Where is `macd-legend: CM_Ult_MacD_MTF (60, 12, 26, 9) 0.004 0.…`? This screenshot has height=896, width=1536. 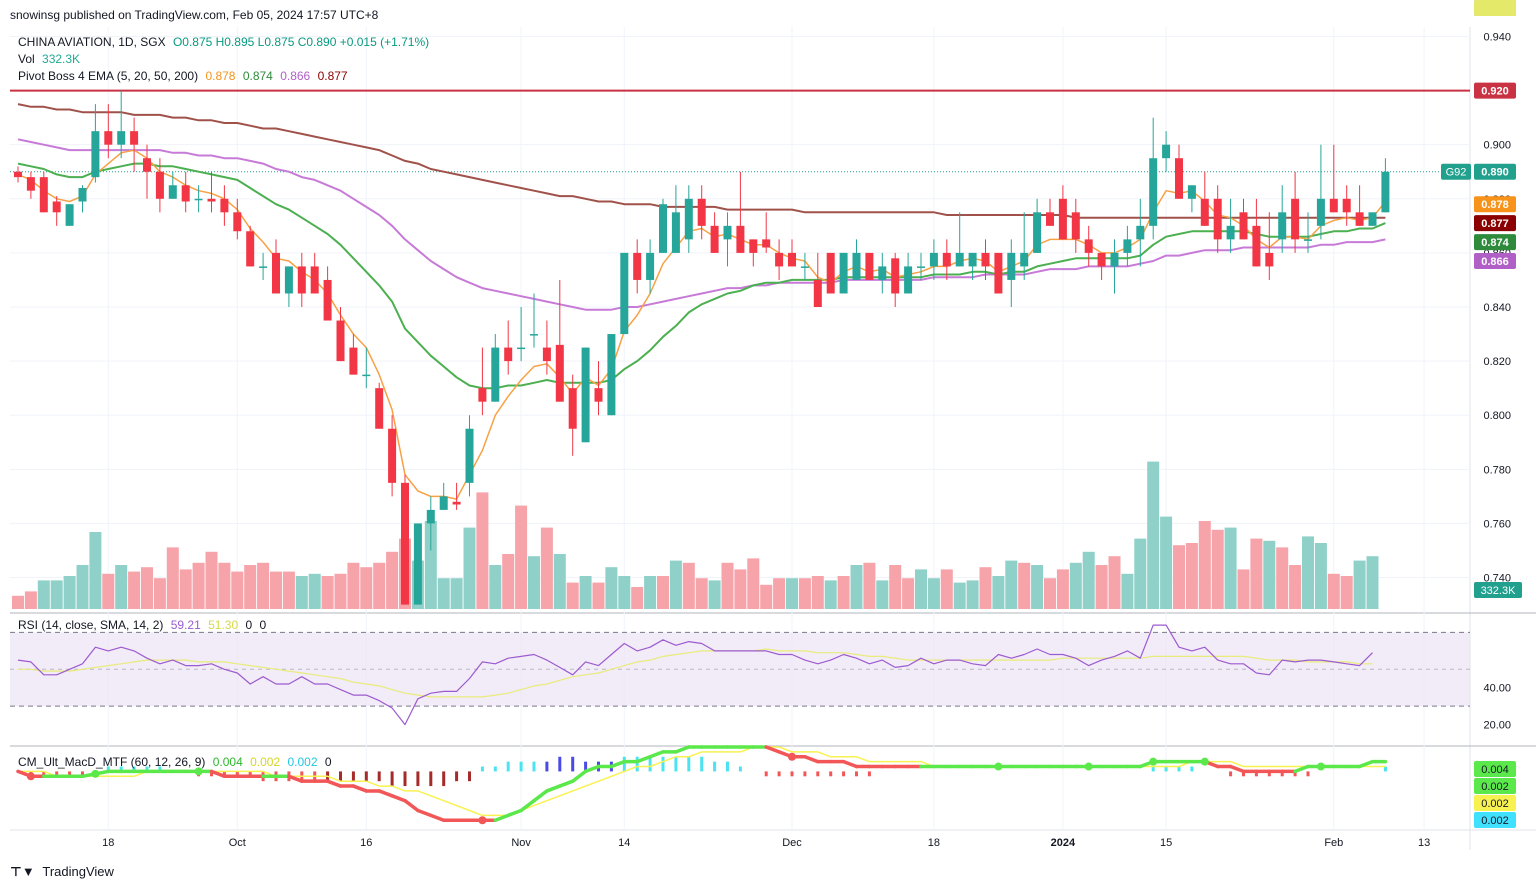 macd-legend: CM_Ult_MacD_MTF (60, 12, 26, 9) 0.004 0.… is located at coordinates (177, 762).